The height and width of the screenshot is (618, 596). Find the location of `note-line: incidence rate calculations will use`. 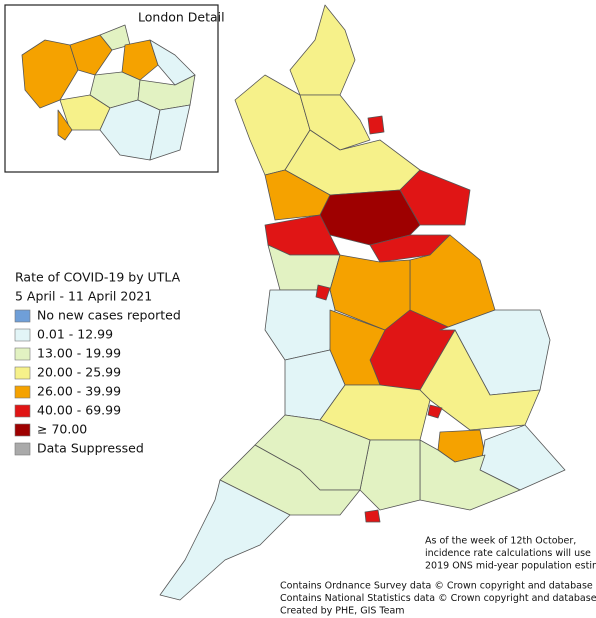

note-line: incidence rate calculations will use is located at coordinates (508, 553).